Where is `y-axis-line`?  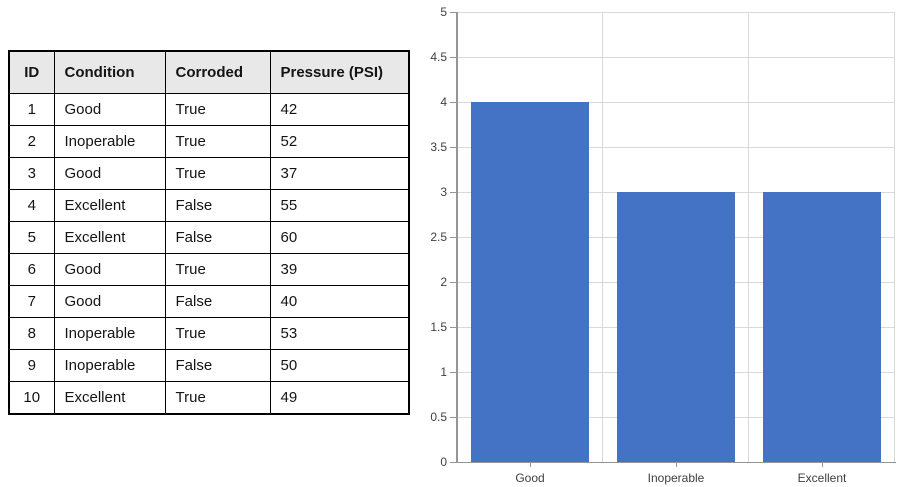 y-axis-line is located at coordinates (457, 237).